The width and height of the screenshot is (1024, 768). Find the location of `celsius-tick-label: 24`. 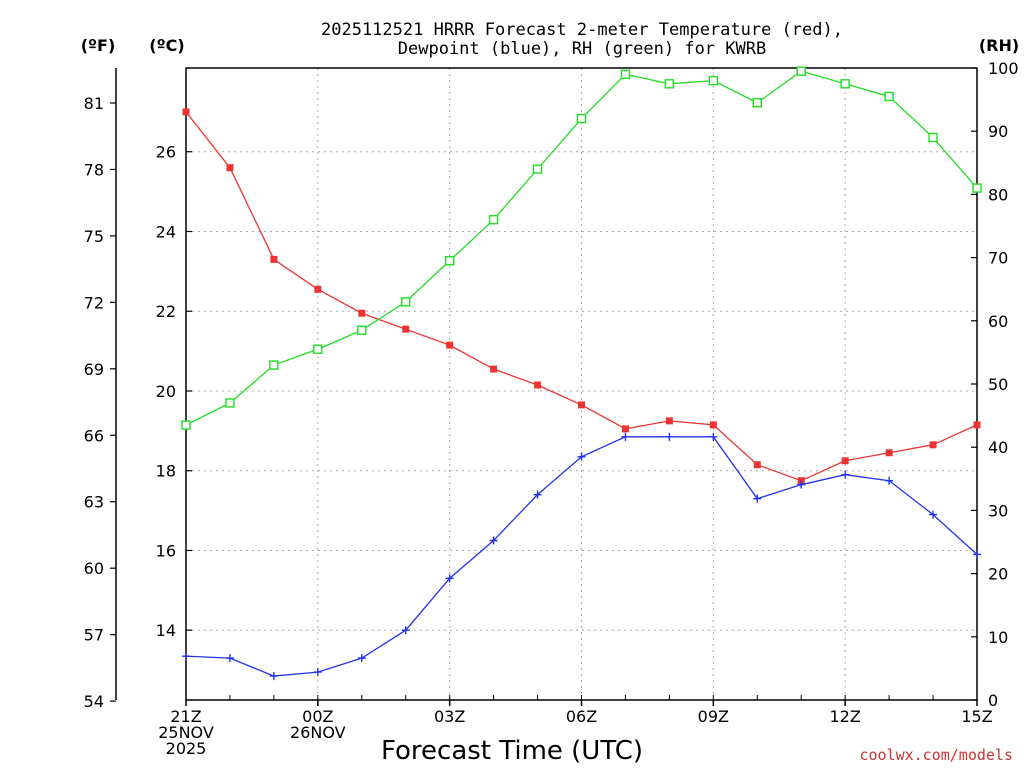

celsius-tick-label: 24 is located at coordinates (166, 231).